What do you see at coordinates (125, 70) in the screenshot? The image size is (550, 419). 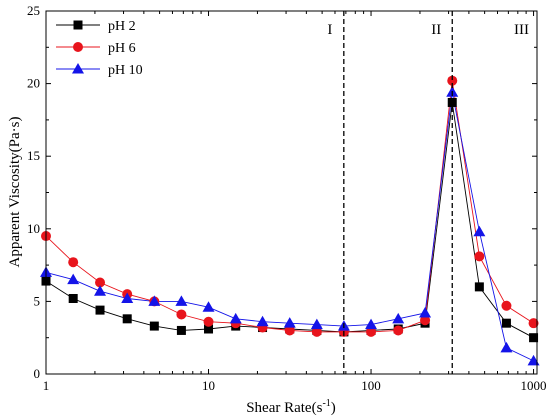 I see `legend-label: pH 10` at bounding box center [125, 70].